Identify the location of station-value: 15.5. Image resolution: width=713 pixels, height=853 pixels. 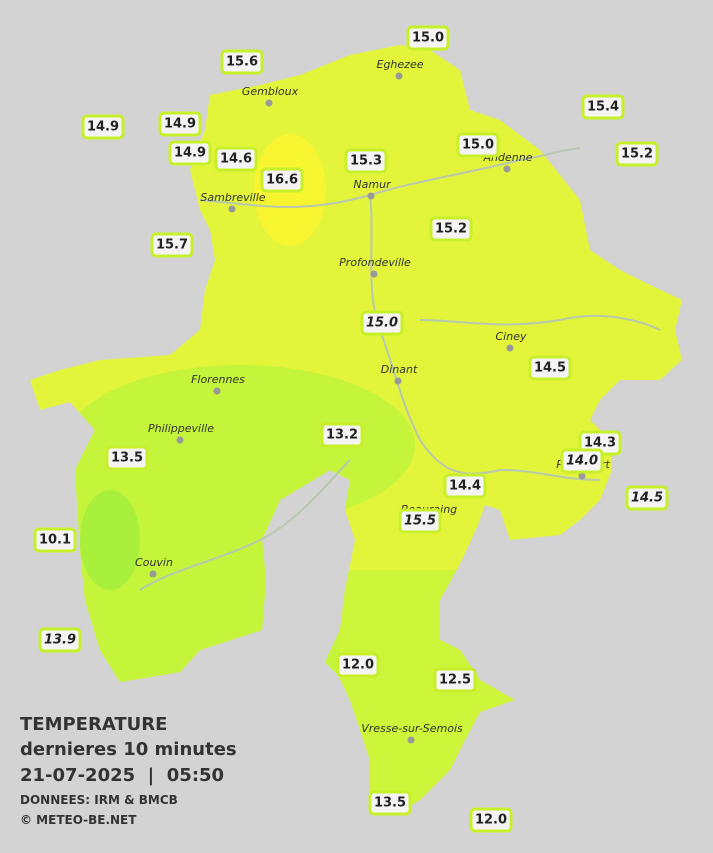
(420, 521).